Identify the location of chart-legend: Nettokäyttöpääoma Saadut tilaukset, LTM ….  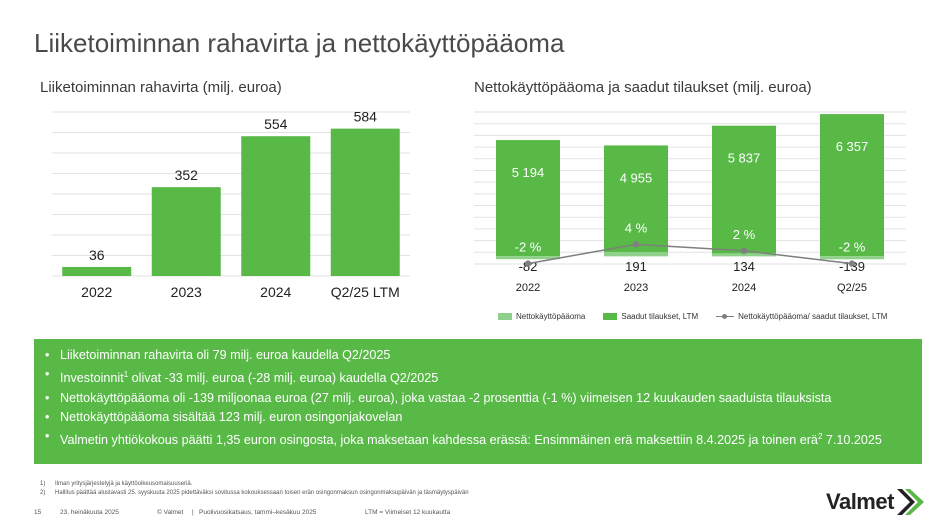
(701, 316).